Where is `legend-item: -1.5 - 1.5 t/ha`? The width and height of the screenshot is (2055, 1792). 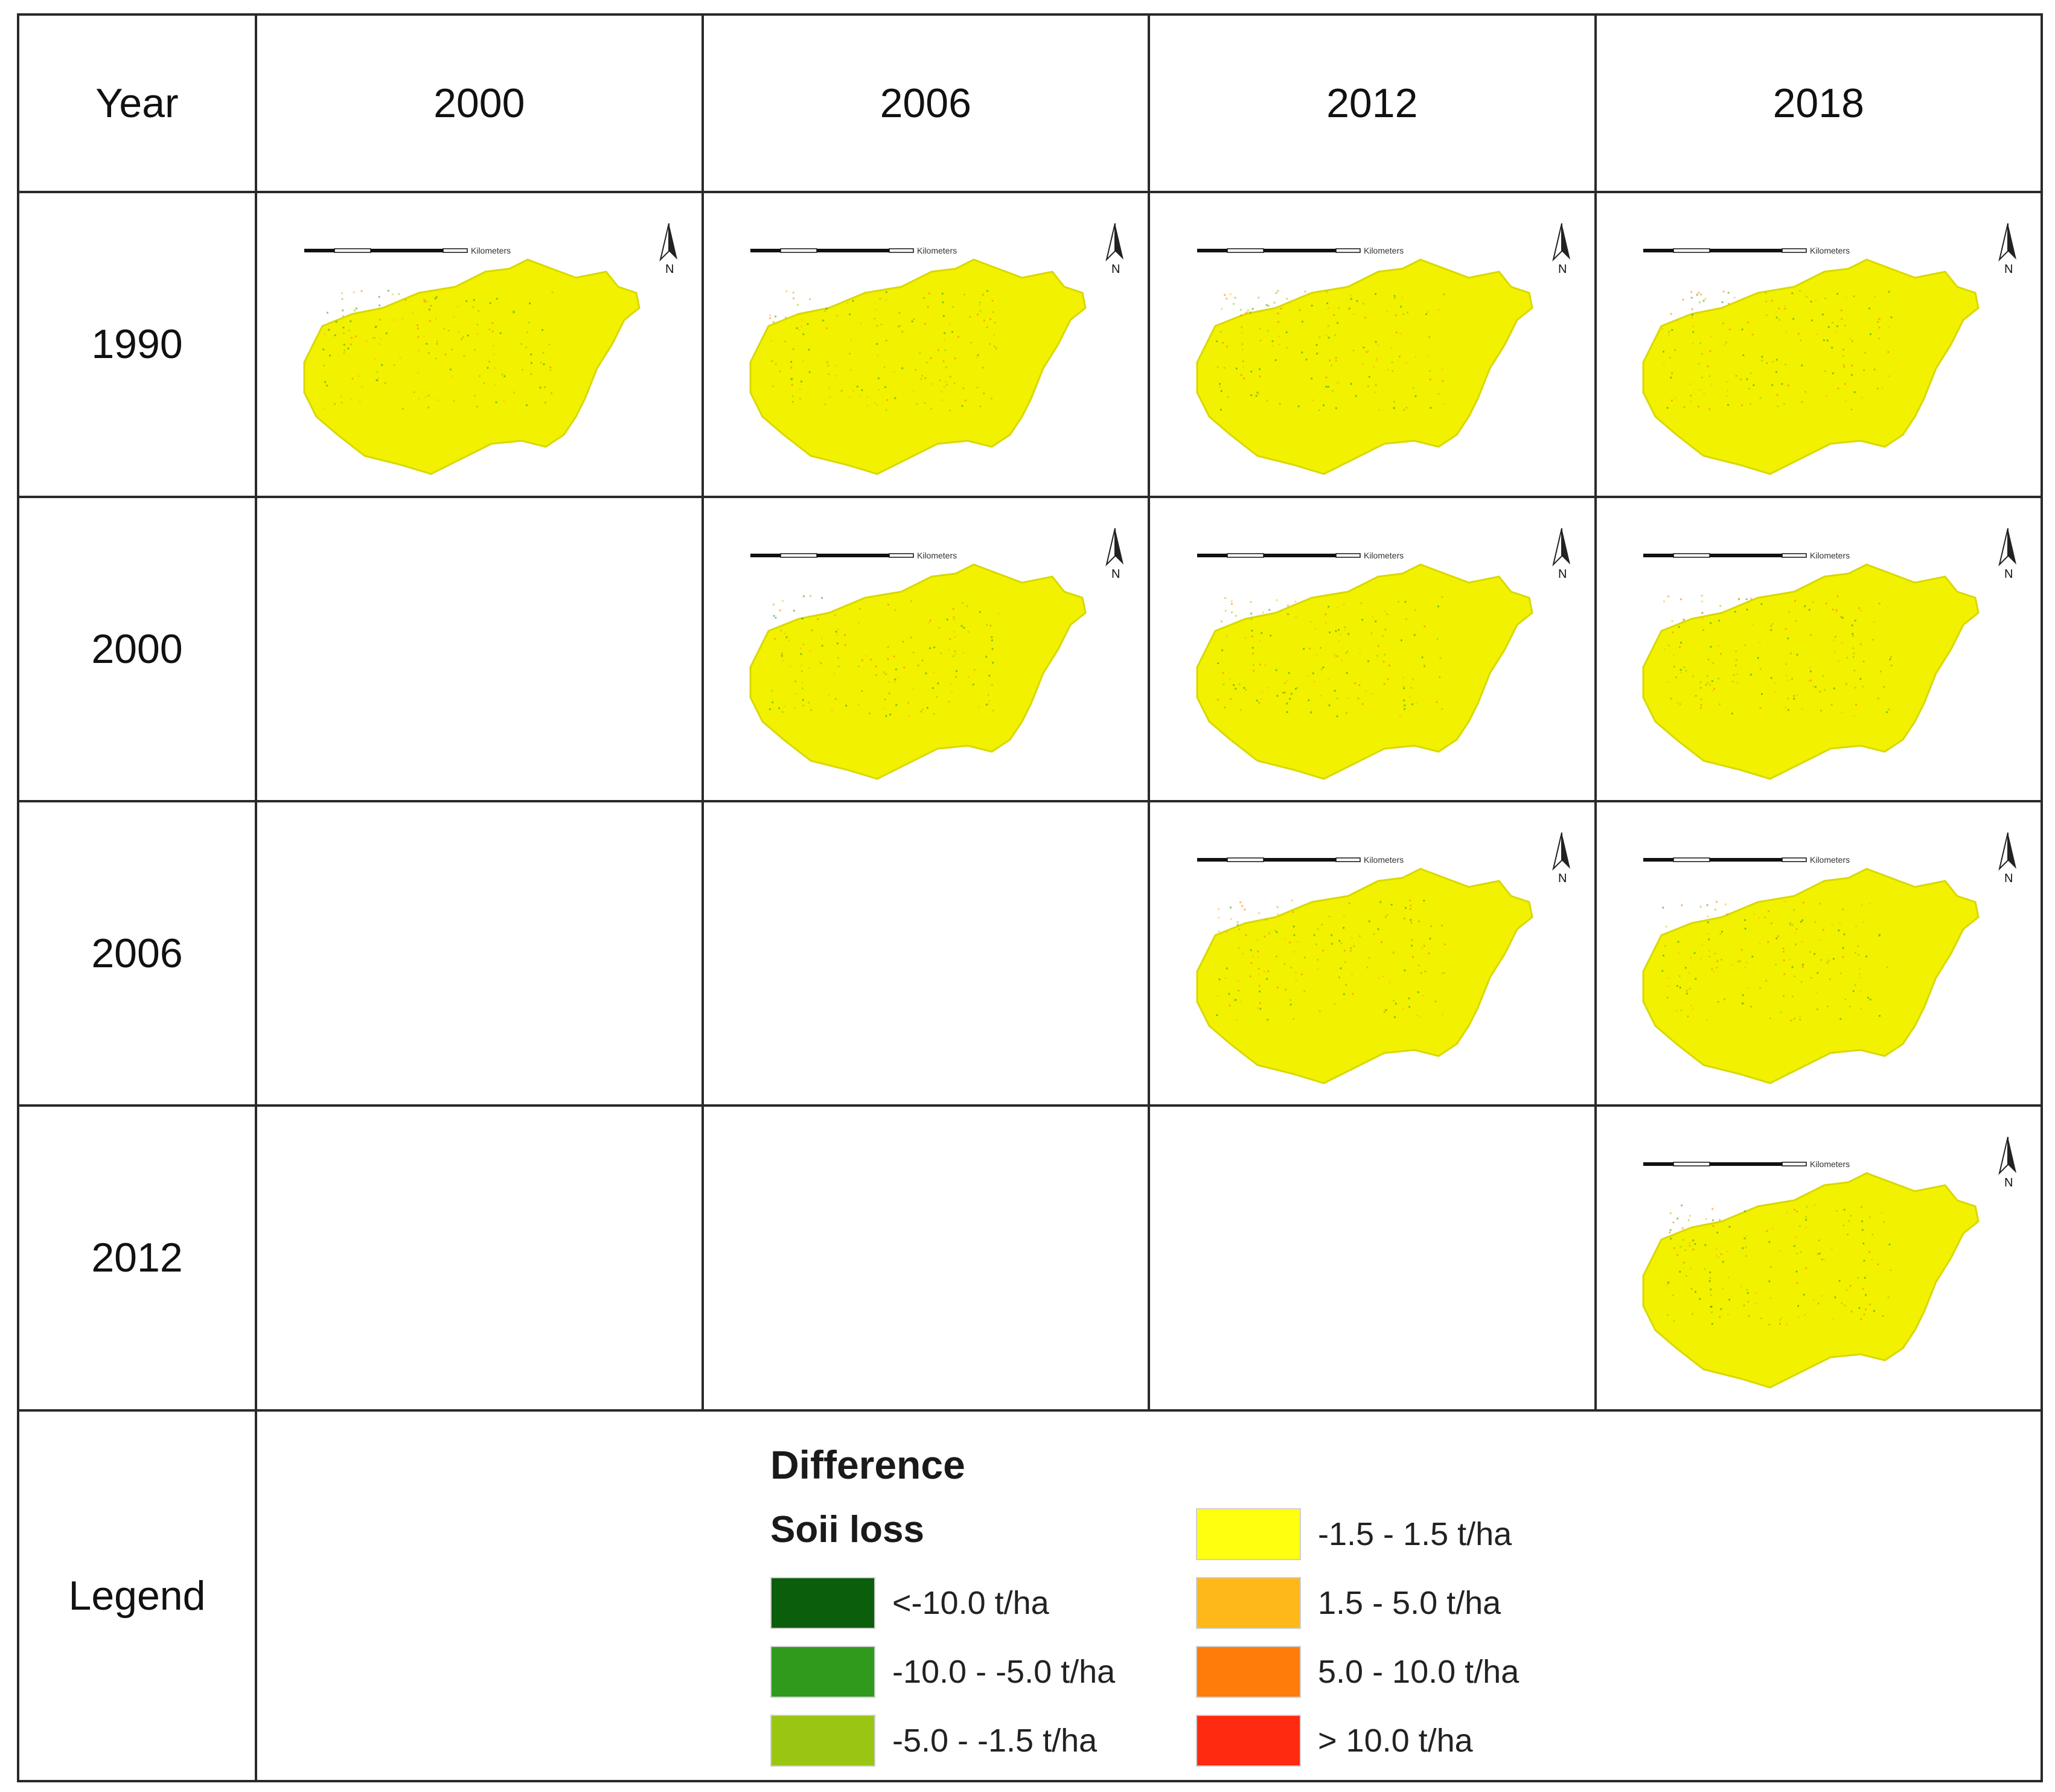
legend-item: -1.5 - 1.5 t/ha is located at coordinates (1354, 1534).